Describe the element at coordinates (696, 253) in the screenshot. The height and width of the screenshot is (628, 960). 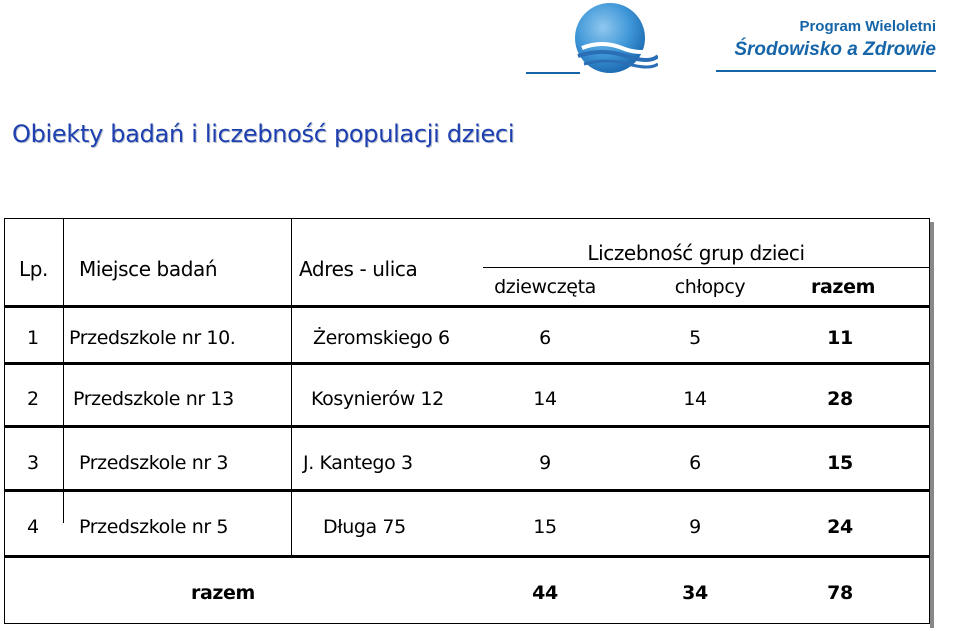
I see `header-group: Liczebność grup dzieci` at that location.